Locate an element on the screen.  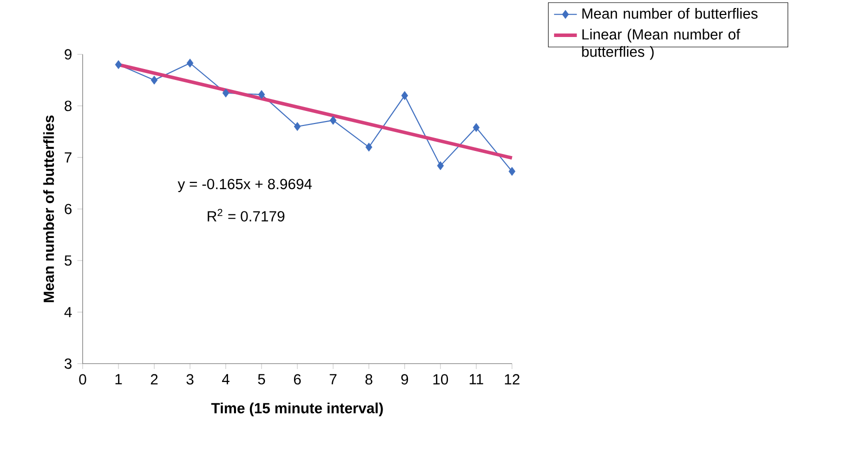
x-tick-label: 3 is located at coordinates (190, 379).